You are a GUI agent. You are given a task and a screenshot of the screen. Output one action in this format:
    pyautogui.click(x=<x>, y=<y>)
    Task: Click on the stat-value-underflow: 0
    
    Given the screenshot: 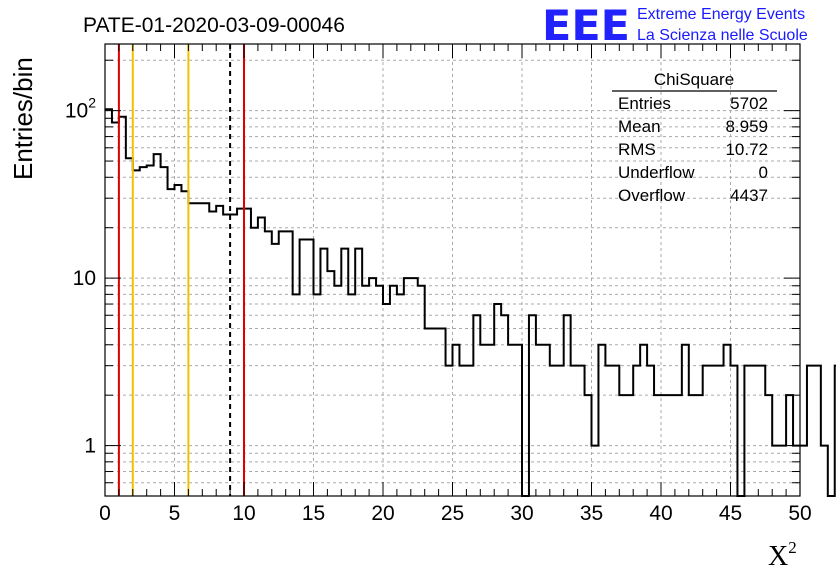 What is the action you would take?
    pyautogui.click(x=763, y=172)
    